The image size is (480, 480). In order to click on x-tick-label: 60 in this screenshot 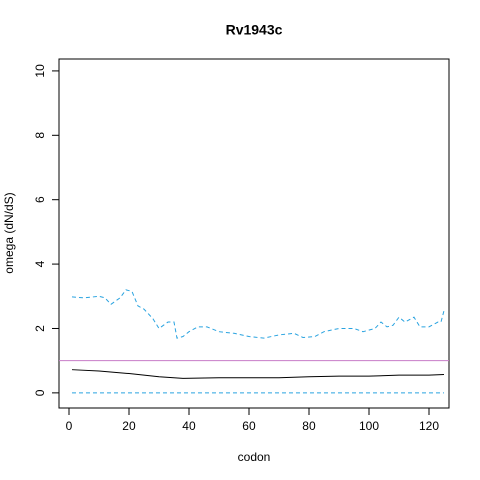, I will do `click(249, 426)`.